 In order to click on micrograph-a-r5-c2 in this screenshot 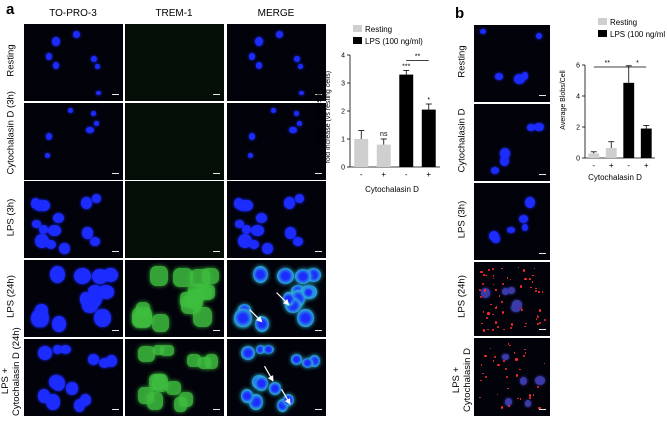, I will do `click(174, 377)`.